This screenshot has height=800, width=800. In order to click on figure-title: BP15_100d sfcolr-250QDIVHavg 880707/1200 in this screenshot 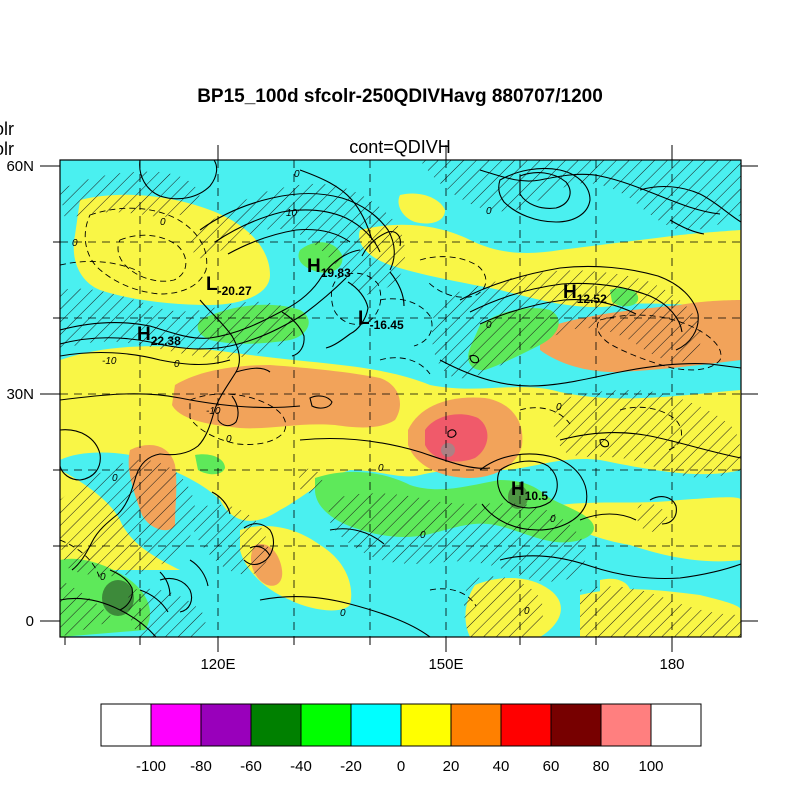, I will do `click(400, 96)`.